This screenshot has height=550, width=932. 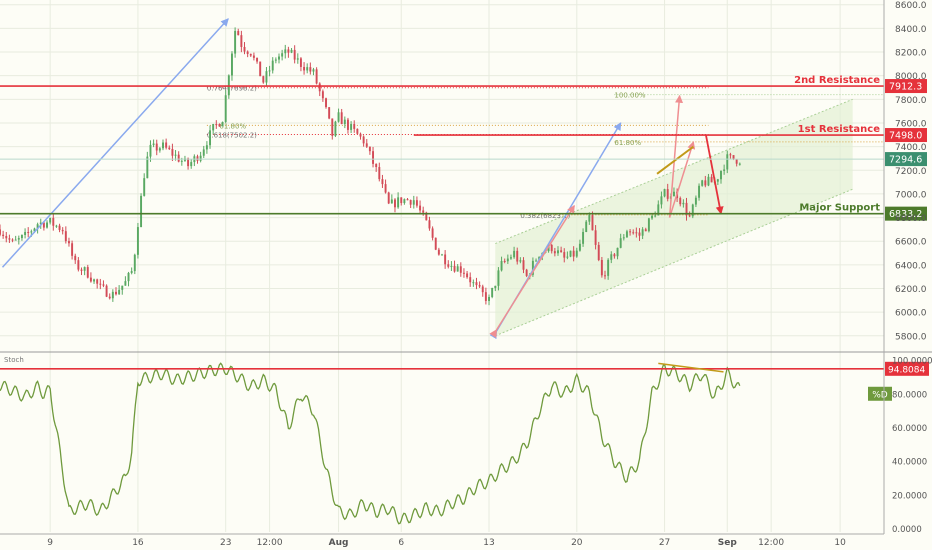 What do you see at coordinates (911, 124) in the screenshot?
I see `price-tick-label: 7600.0` at bounding box center [911, 124].